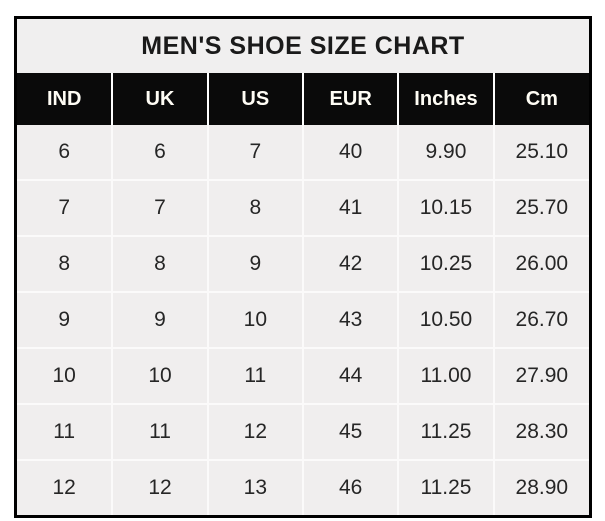  Describe the element at coordinates (445, 152) in the screenshot. I see `table-cell: 9.90` at that location.